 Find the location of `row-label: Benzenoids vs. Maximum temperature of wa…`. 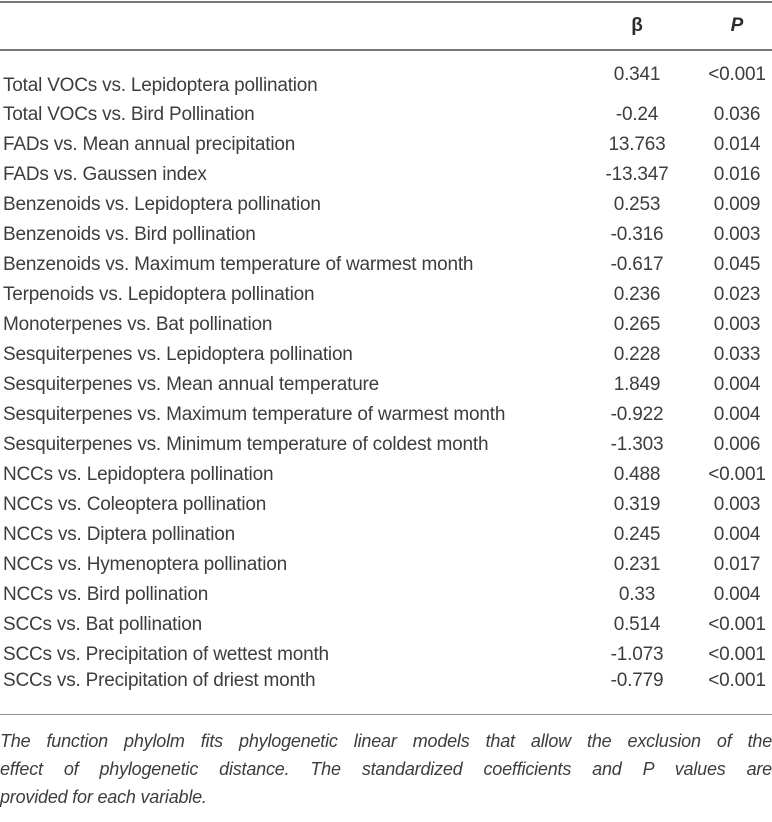

row-label: Benzenoids vs. Maximum temperature of wa… is located at coordinates (238, 264).